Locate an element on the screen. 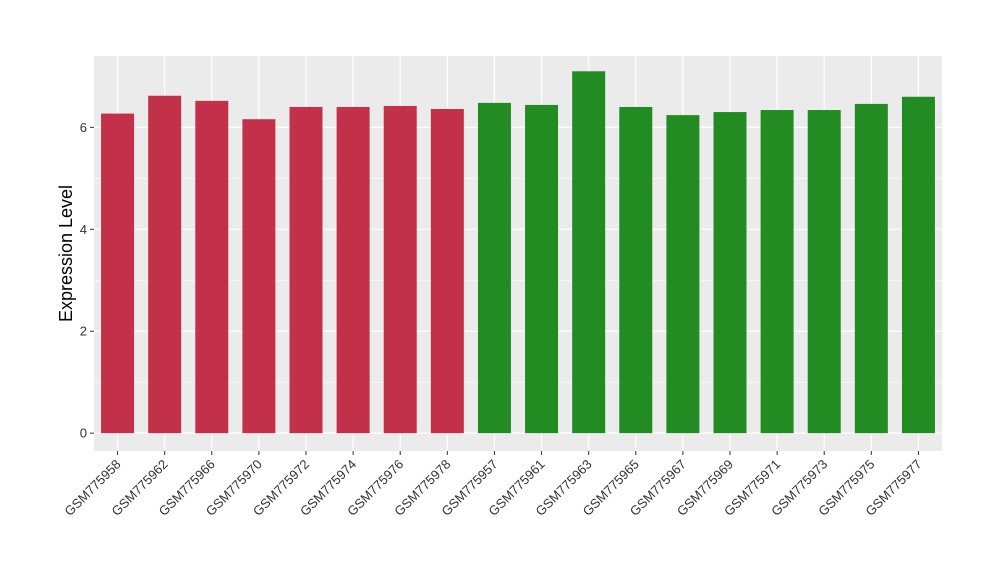 This screenshot has height=580, width=1000. bar-GSM775957 is located at coordinates (494, 268).